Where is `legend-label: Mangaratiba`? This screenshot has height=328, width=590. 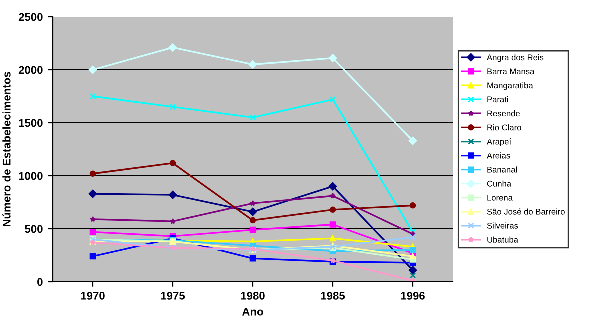 legend-label: Mangaratiba is located at coordinates (511, 86).